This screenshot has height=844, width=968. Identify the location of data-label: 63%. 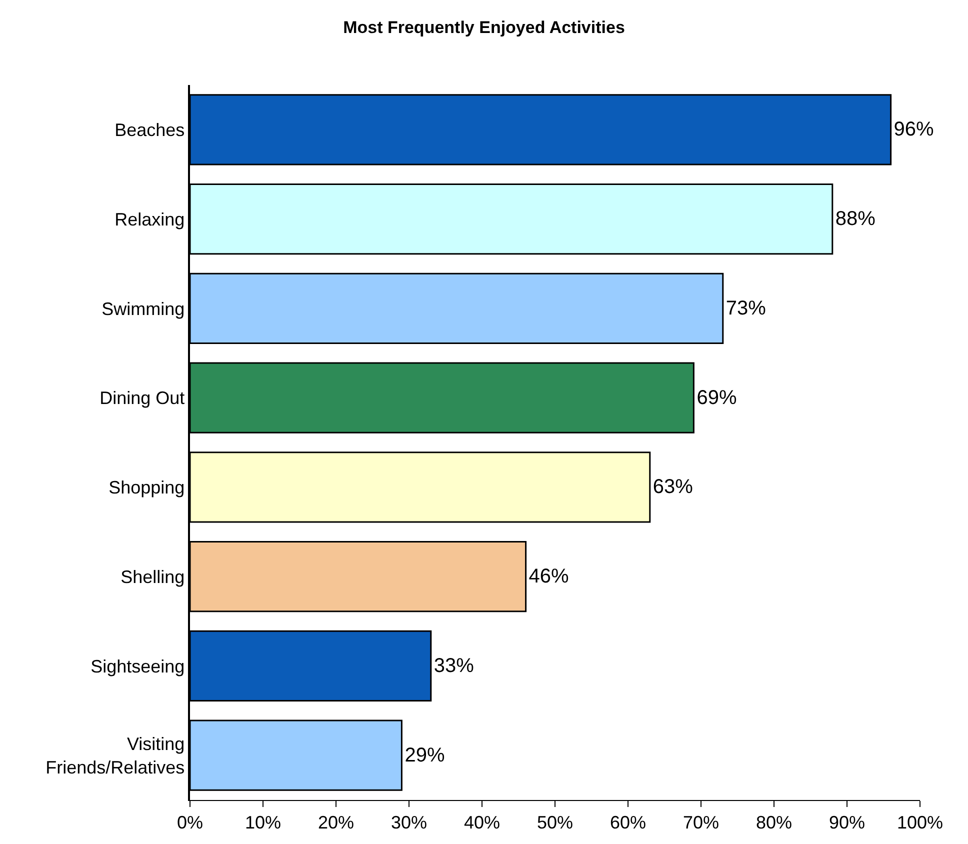
(673, 487).